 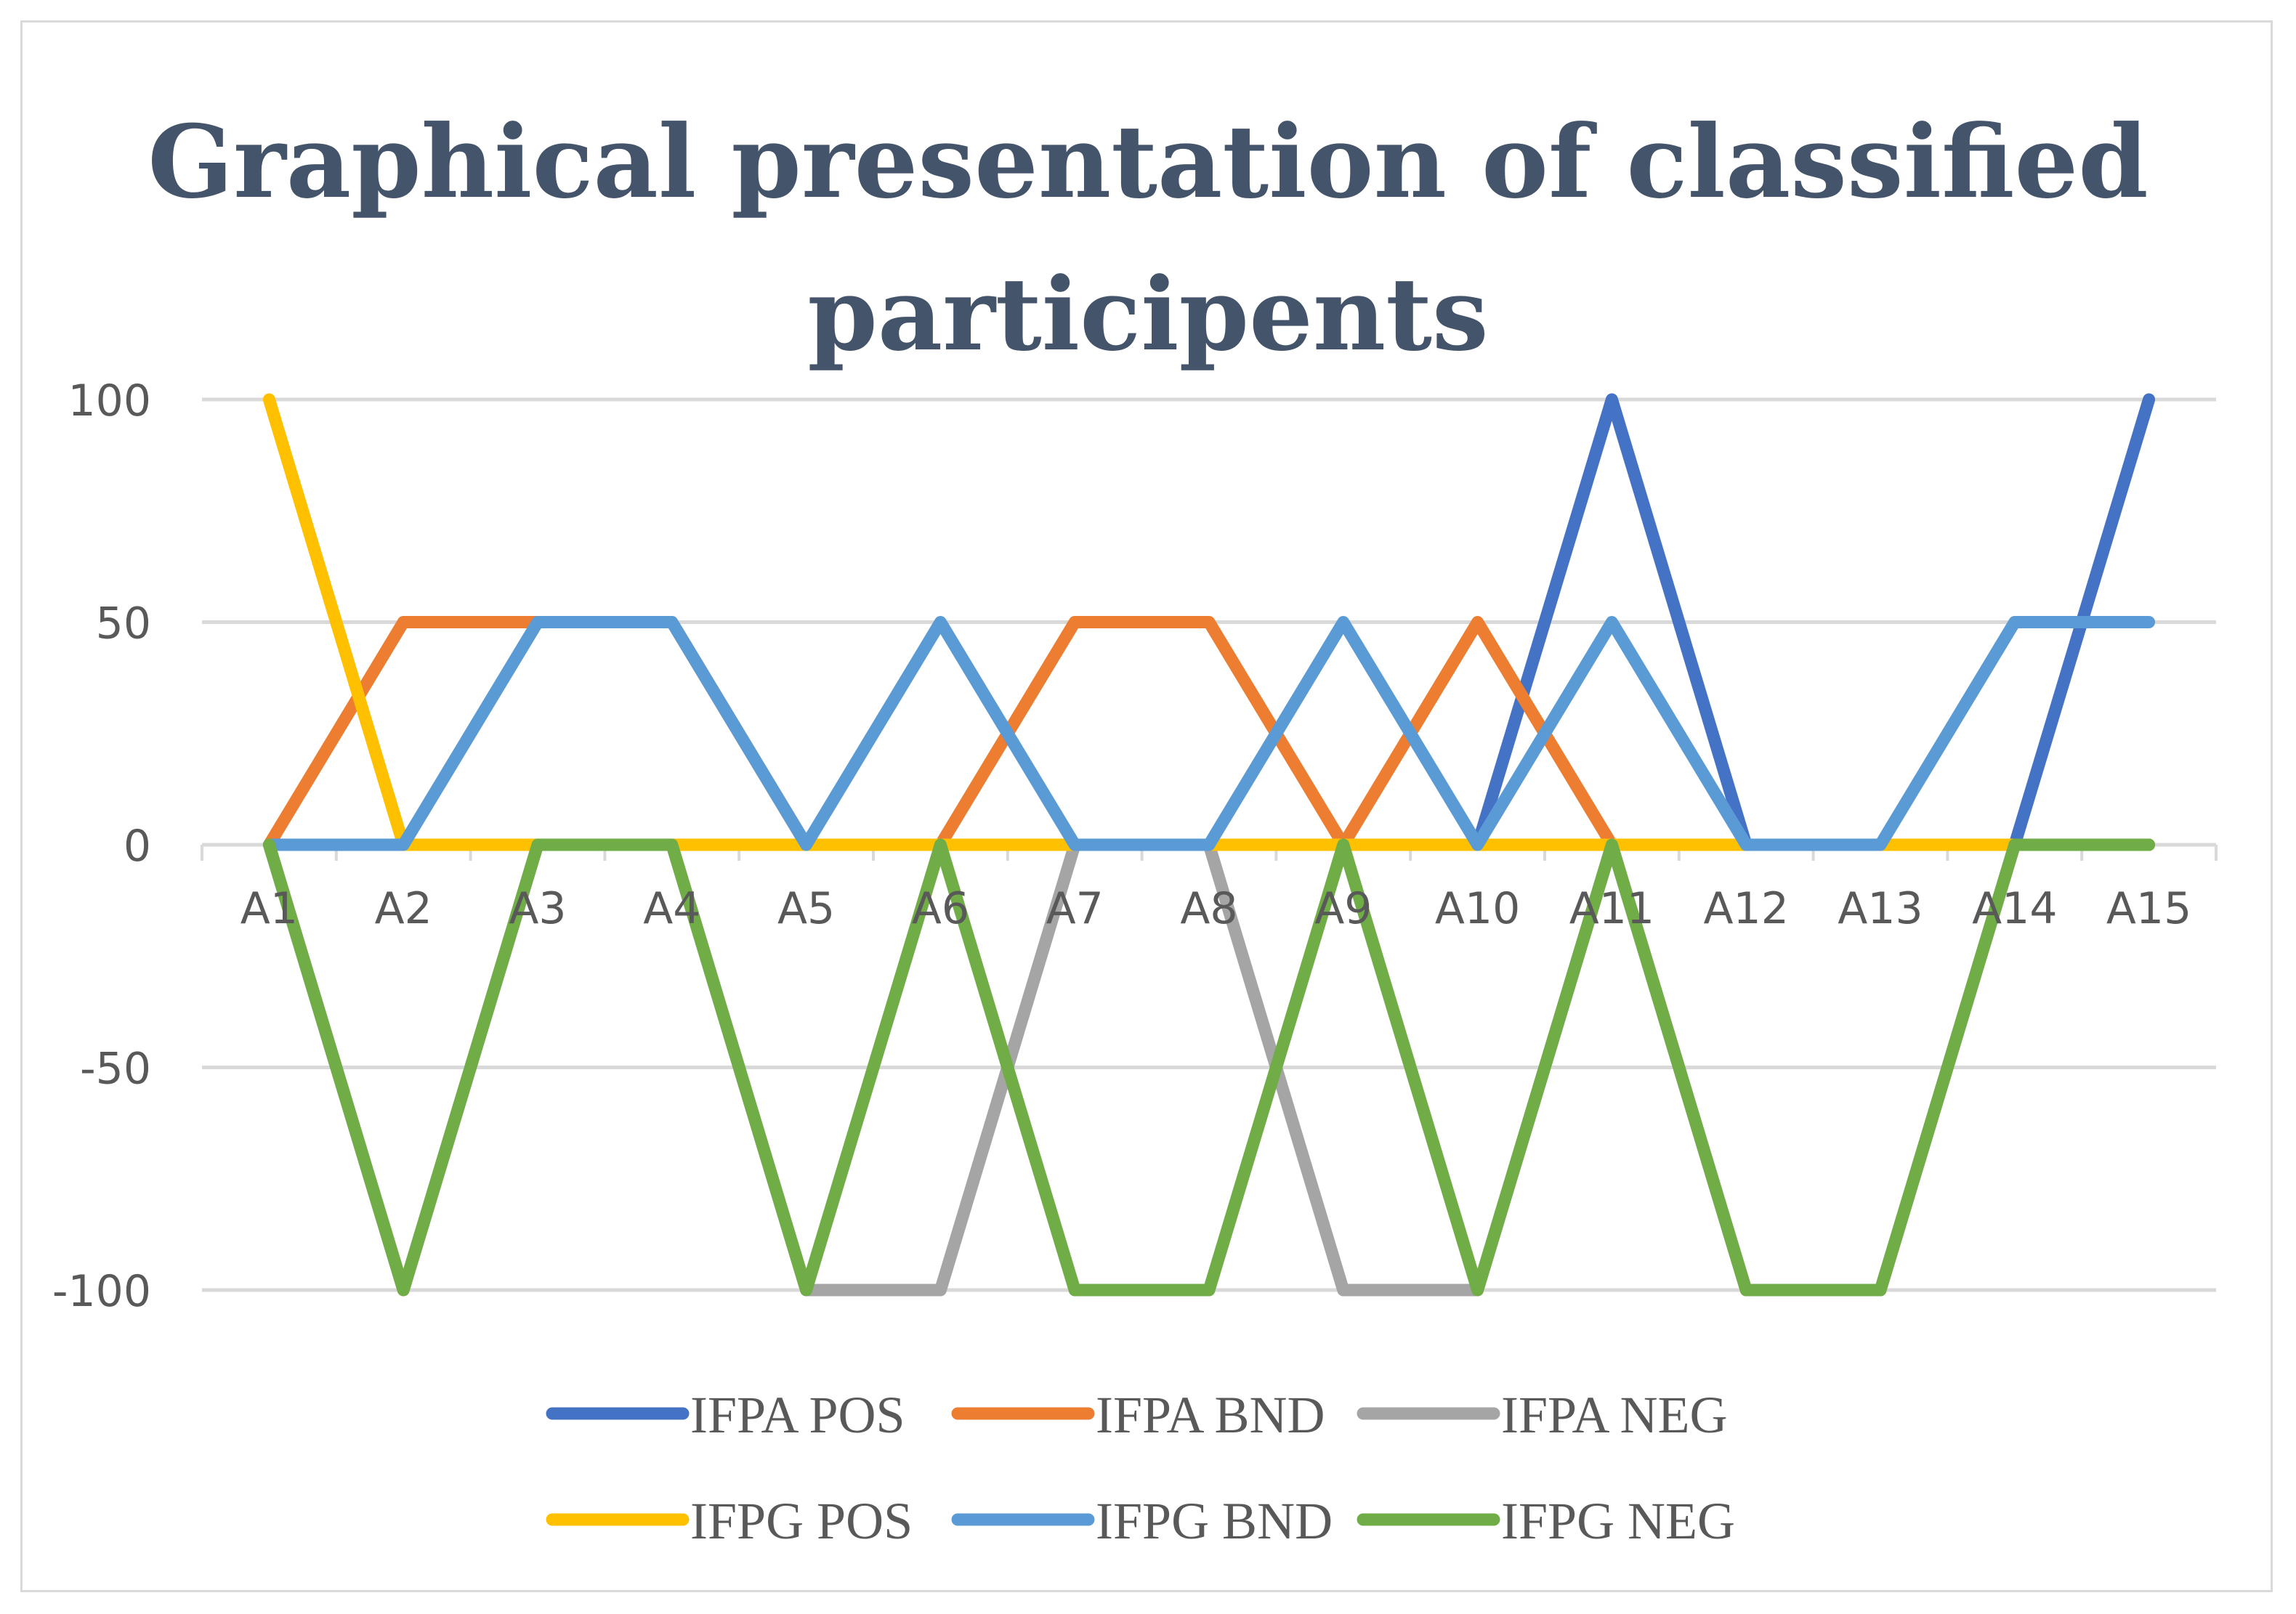 What do you see at coordinates (806, 908) in the screenshot?
I see `x-tick-label: A5` at bounding box center [806, 908].